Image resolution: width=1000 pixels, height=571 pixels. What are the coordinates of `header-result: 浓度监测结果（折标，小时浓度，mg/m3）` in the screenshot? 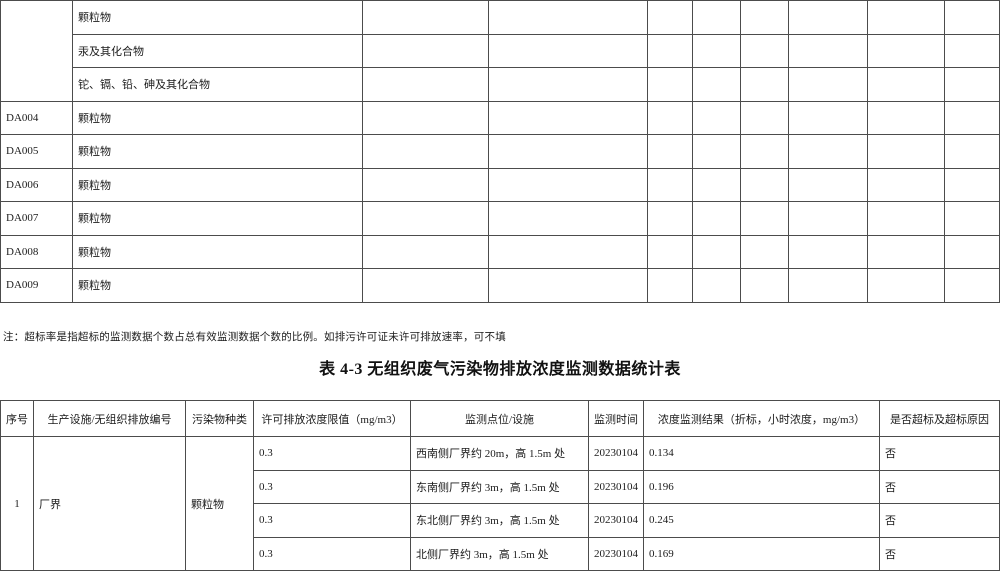 It's located at (761, 418).